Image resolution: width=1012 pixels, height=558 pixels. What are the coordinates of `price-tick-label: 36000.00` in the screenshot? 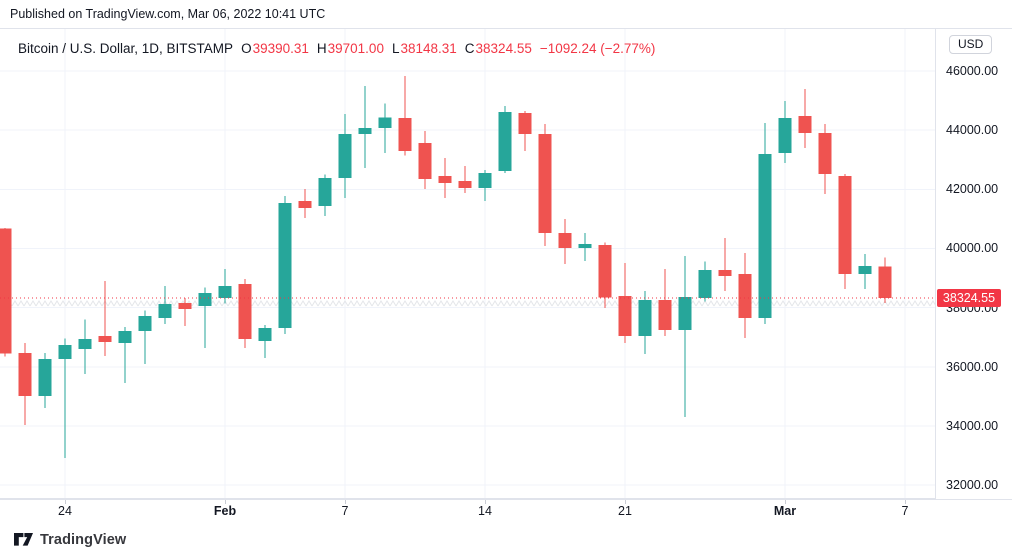 It's located at (972, 366).